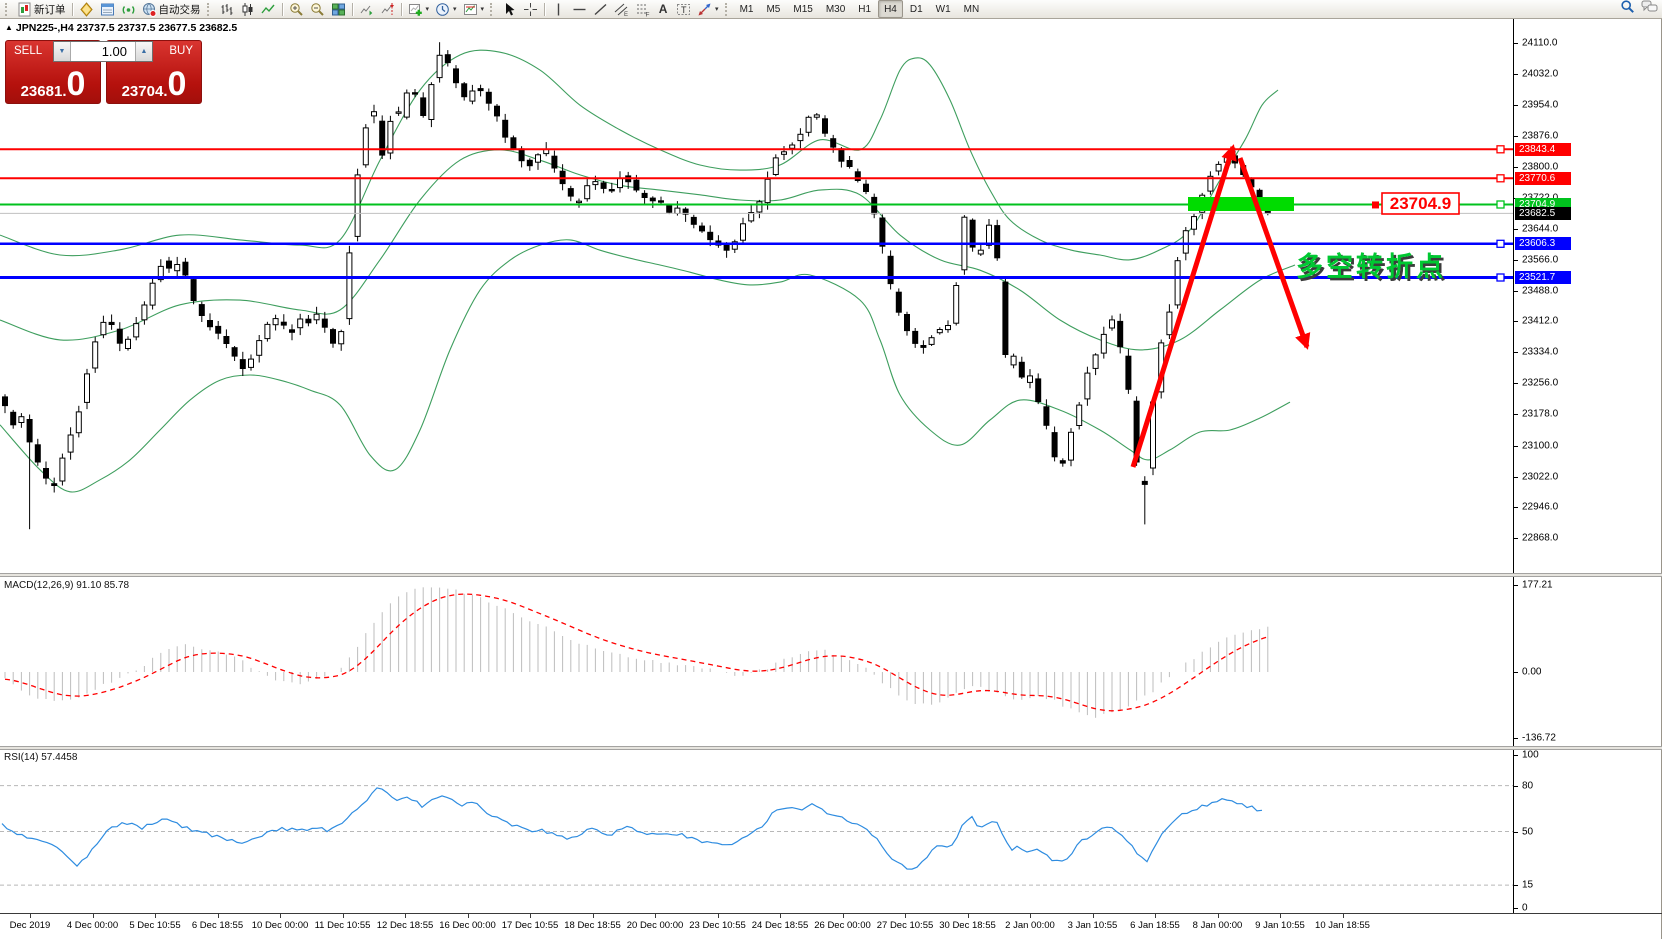 The width and height of the screenshot is (1662, 939). I want to click on templates-button: ▾, so click(474, 9).